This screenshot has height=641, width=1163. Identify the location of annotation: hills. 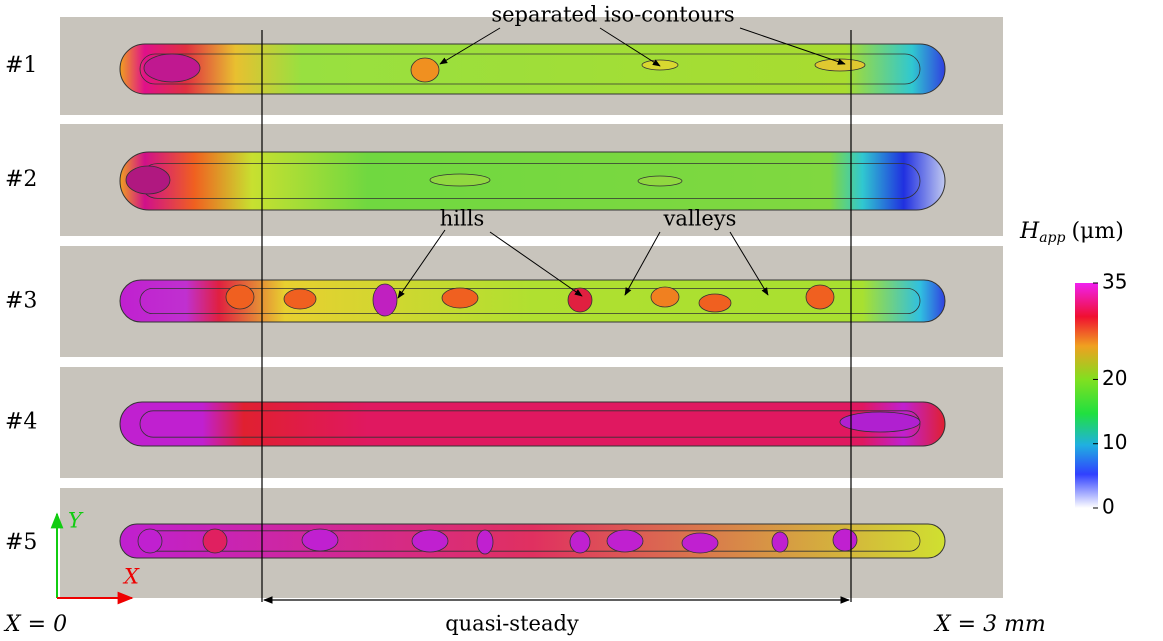
(462, 219).